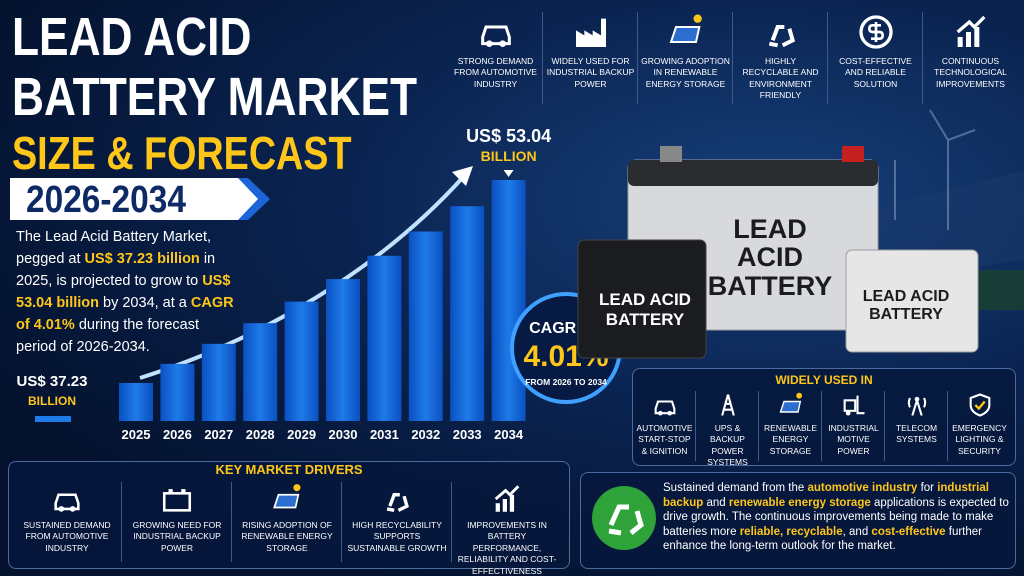 This screenshot has width=1024, height=576. What do you see at coordinates (114, 248) in the screenshot?
I see `text-segment: The Lead Acid Battery Market, pegged at` at bounding box center [114, 248].